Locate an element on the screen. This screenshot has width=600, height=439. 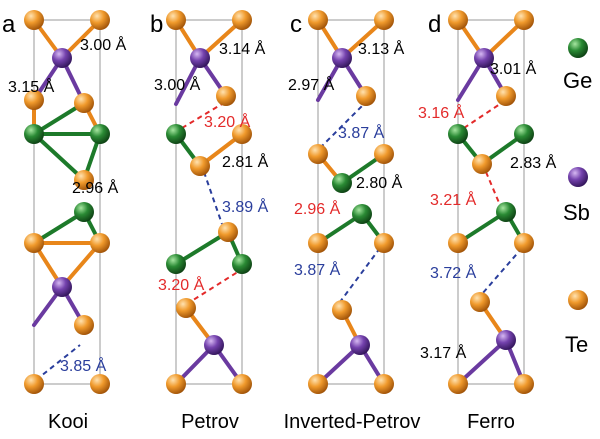
legend: Ge Sb Te is located at coordinates (577, 197).